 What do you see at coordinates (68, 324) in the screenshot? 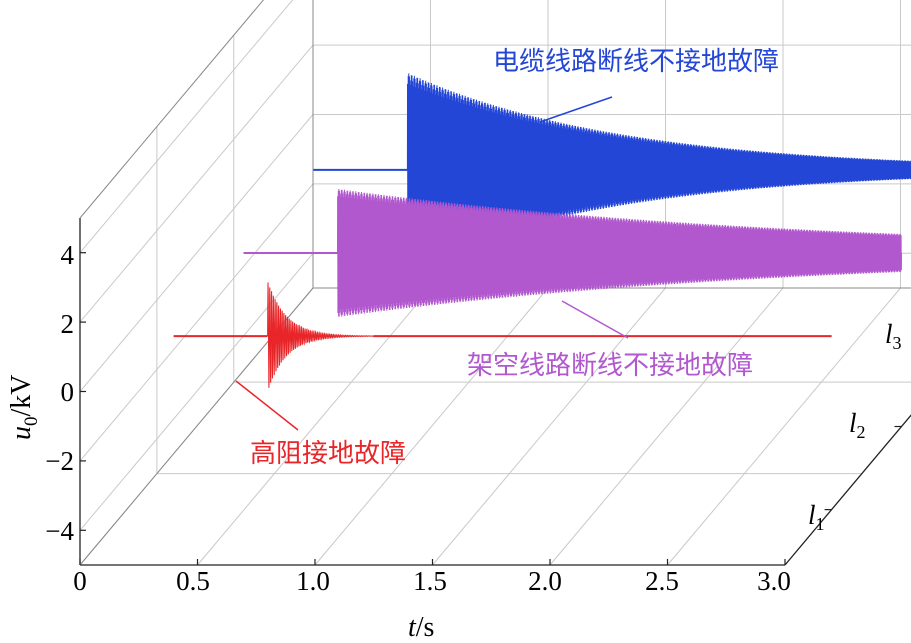
I see `y-tick-label: 2` at bounding box center [68, 324].